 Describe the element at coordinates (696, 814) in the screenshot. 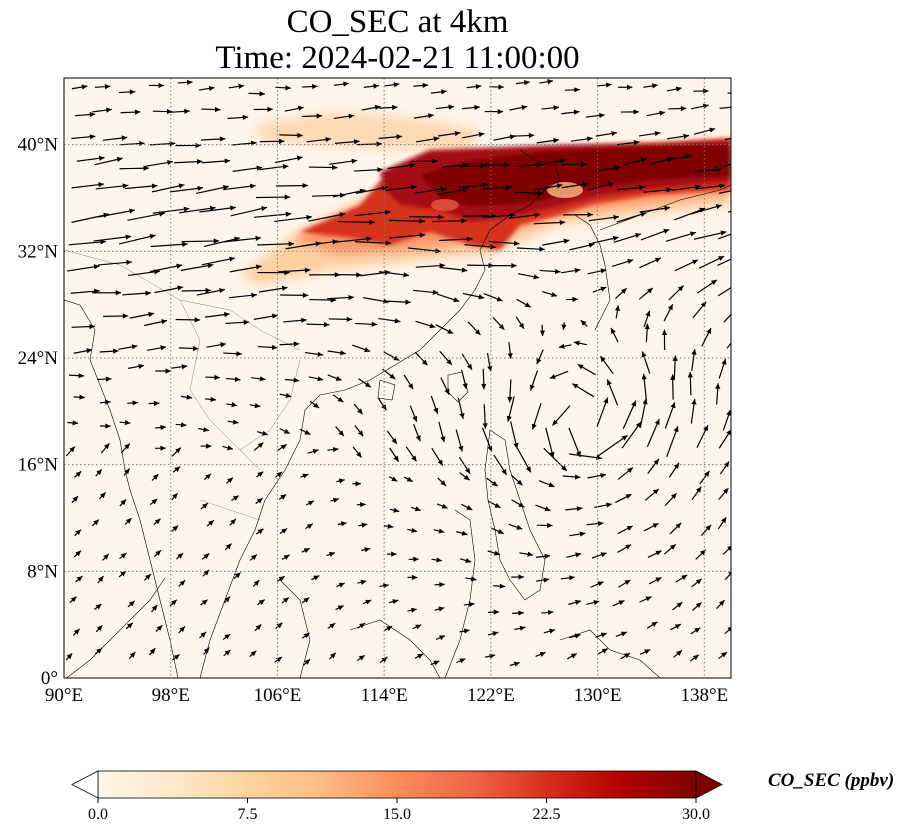

I see `colorbar-tick-label: 30.0` at that location.